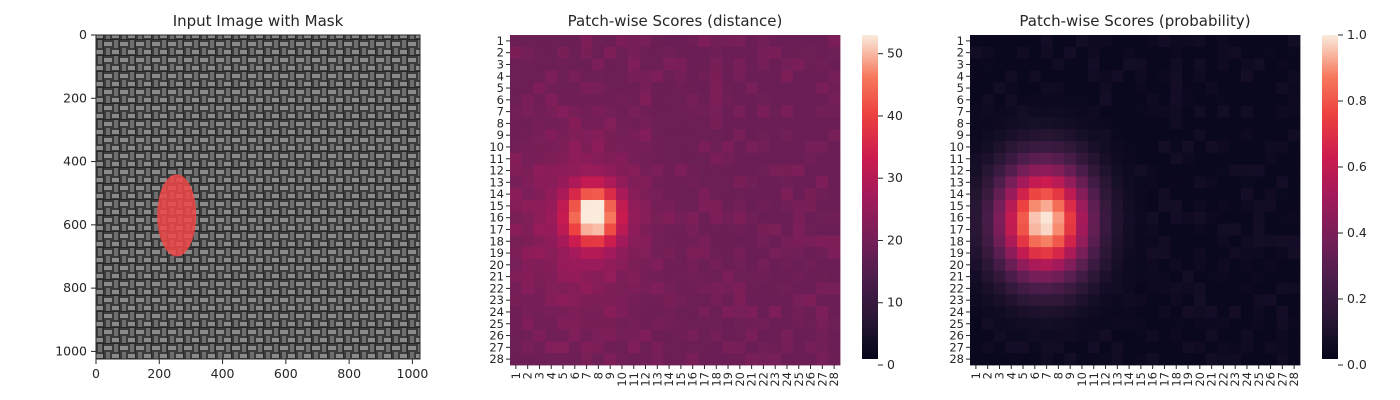 Image resolution: width=1400 pixels, height=400 pixels. What do you see at coordinates (1188, 379) in the screenshot?
I see `col-label: 19` at bounding box center [1188, 379].